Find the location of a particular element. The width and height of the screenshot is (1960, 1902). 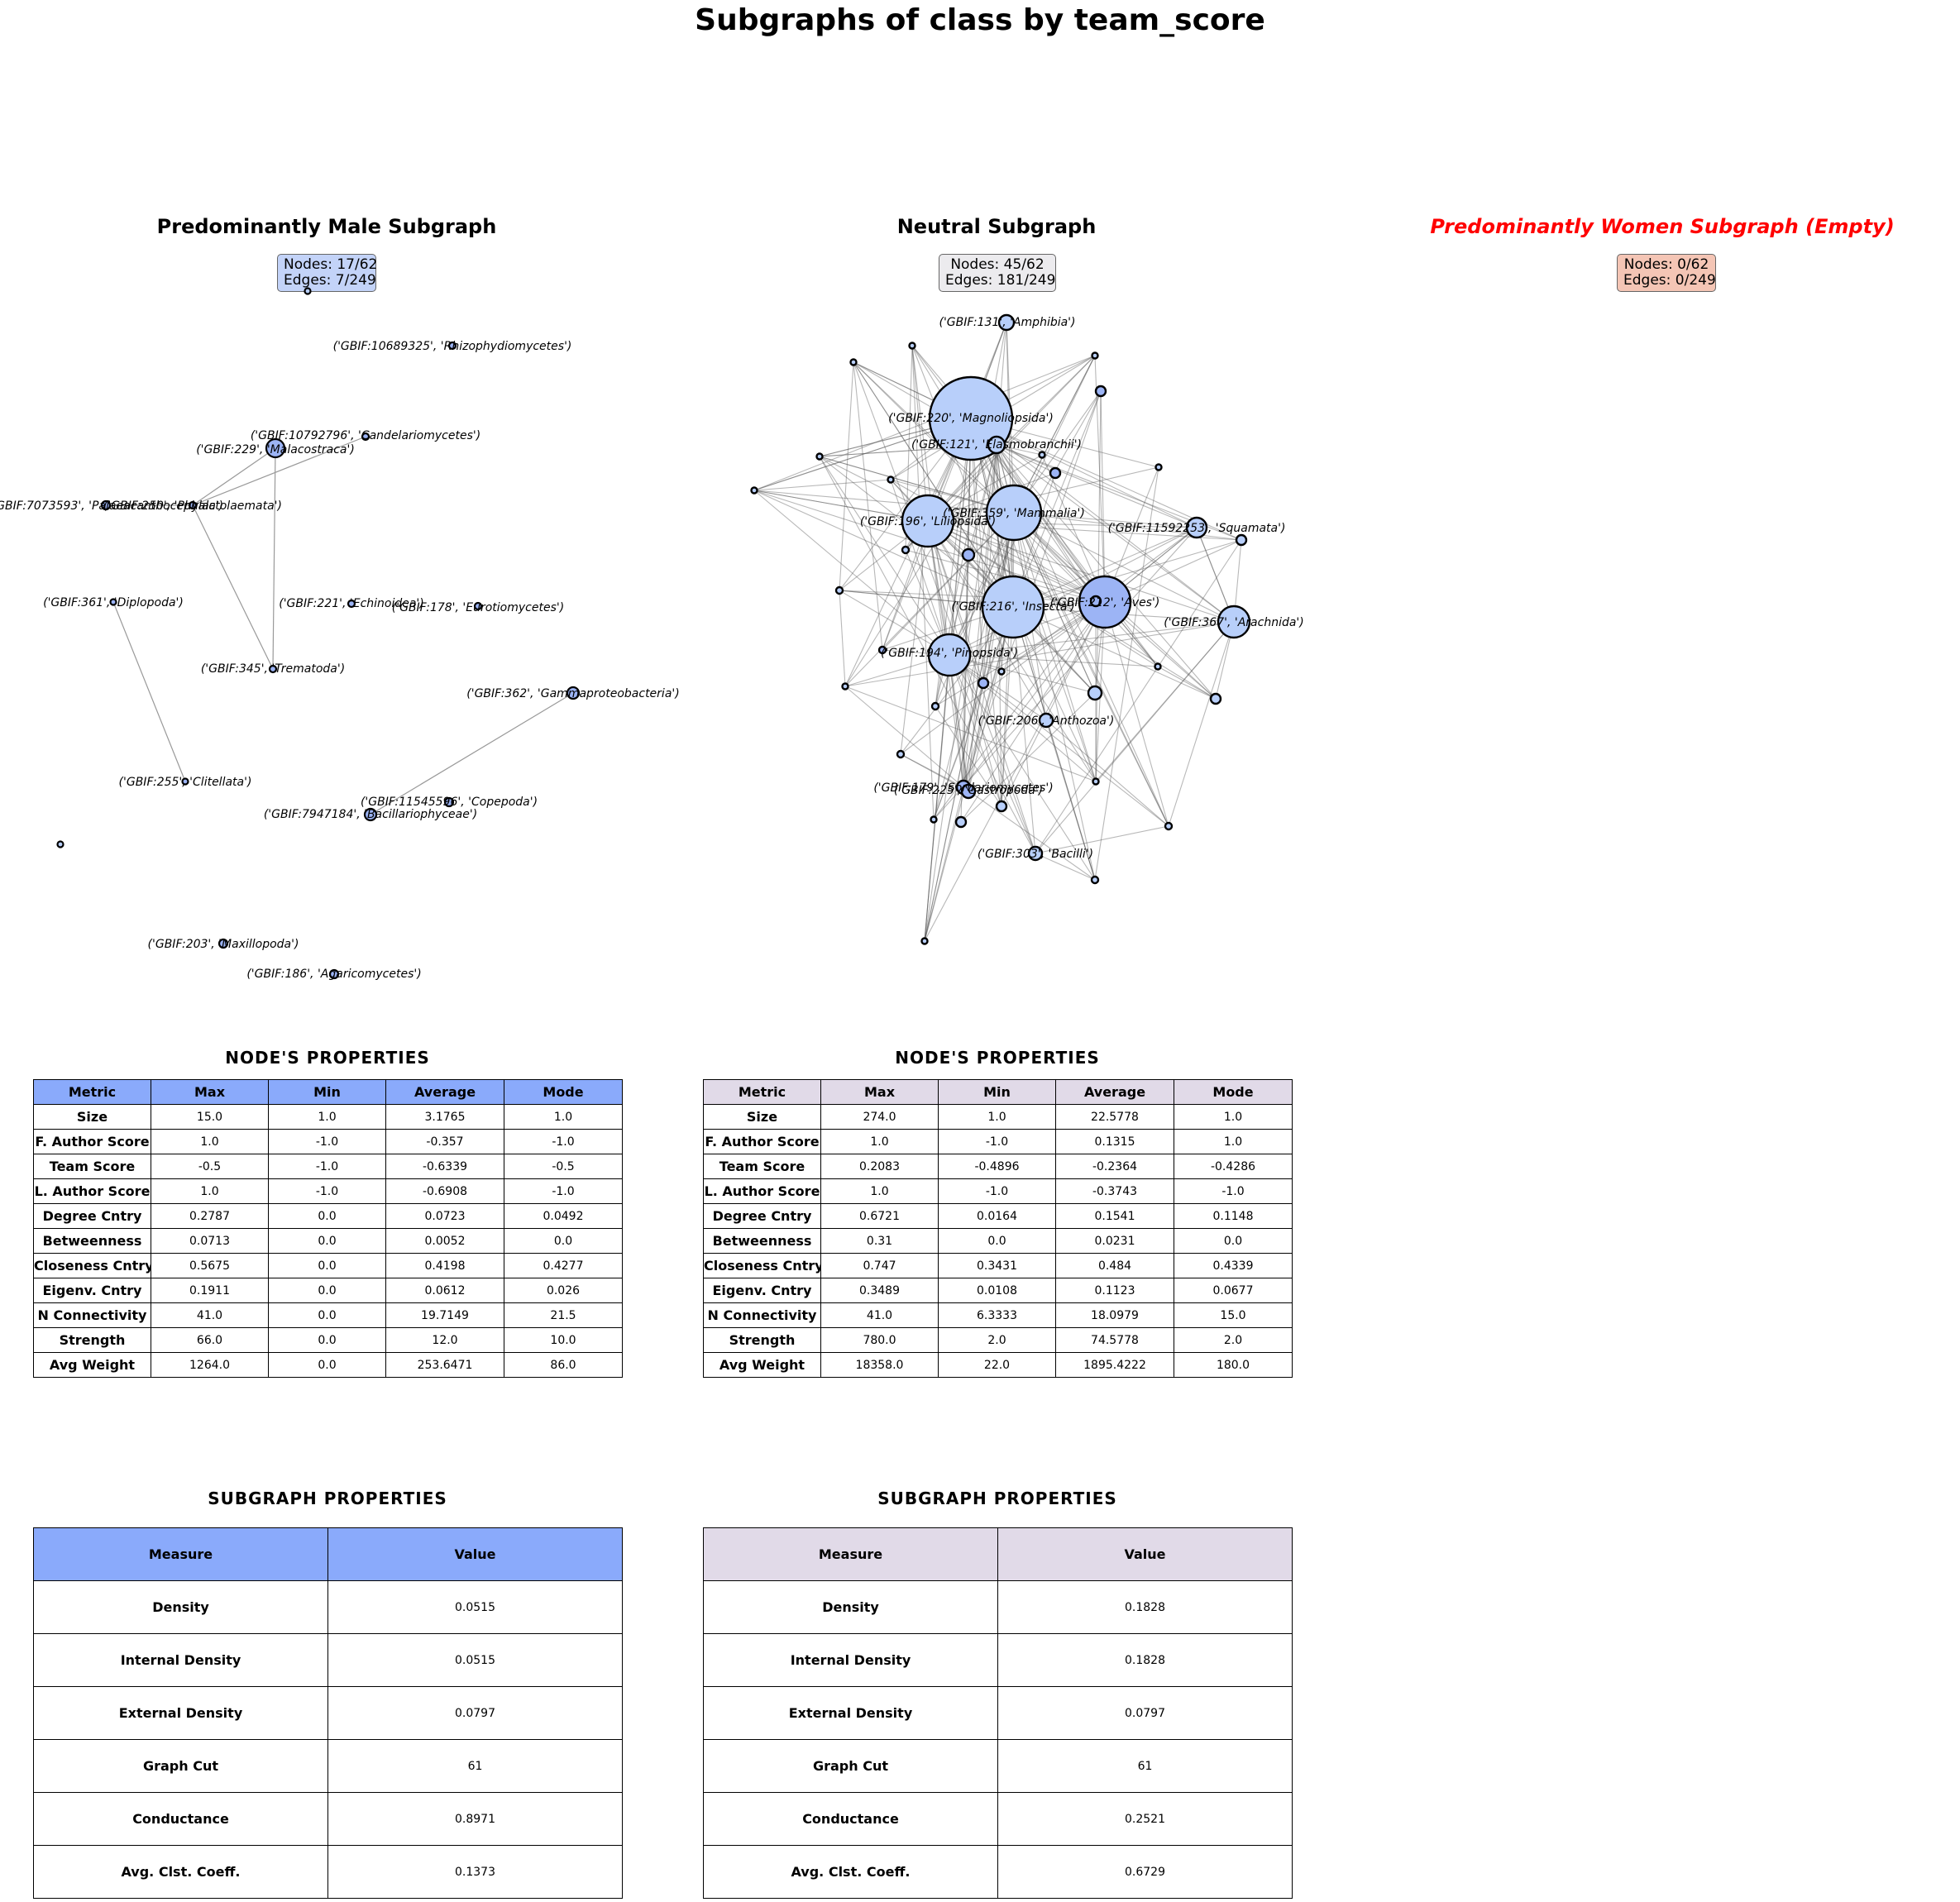

node-label: ('GBIF:11592253', 'Squamata') is located at coordinates (1197, 528).